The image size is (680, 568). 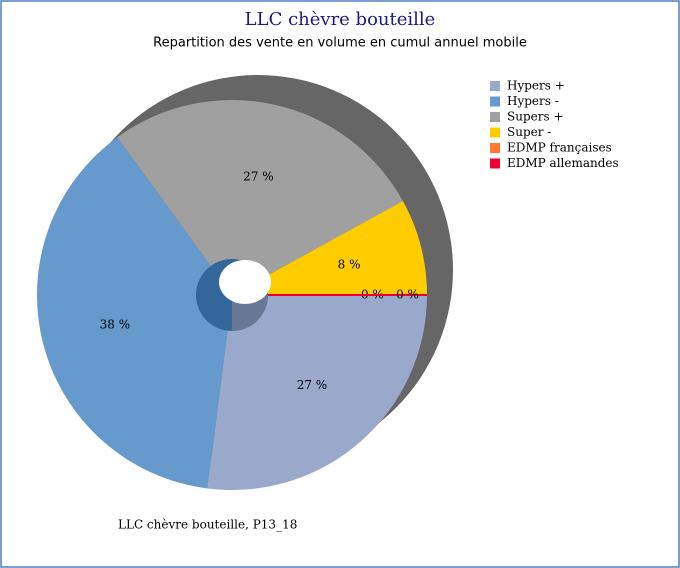 I want to click on footnote: LLC chèvre bouteille, P13_18, so click(x=207, y=525).